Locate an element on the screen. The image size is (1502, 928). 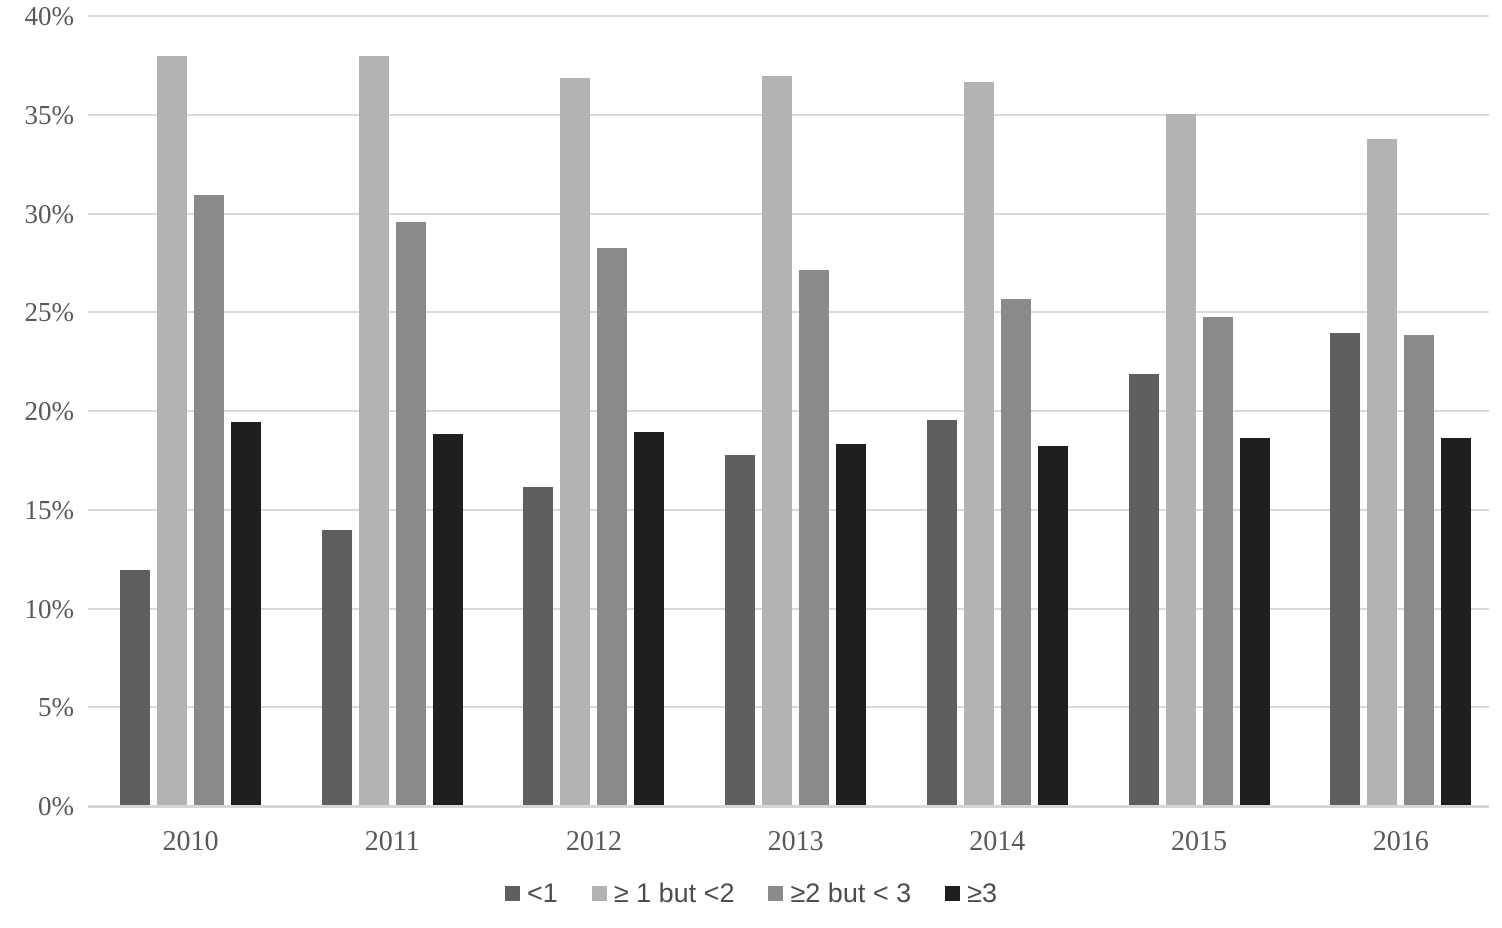
bar-2012-series4 is located at coordinates (649, 618).